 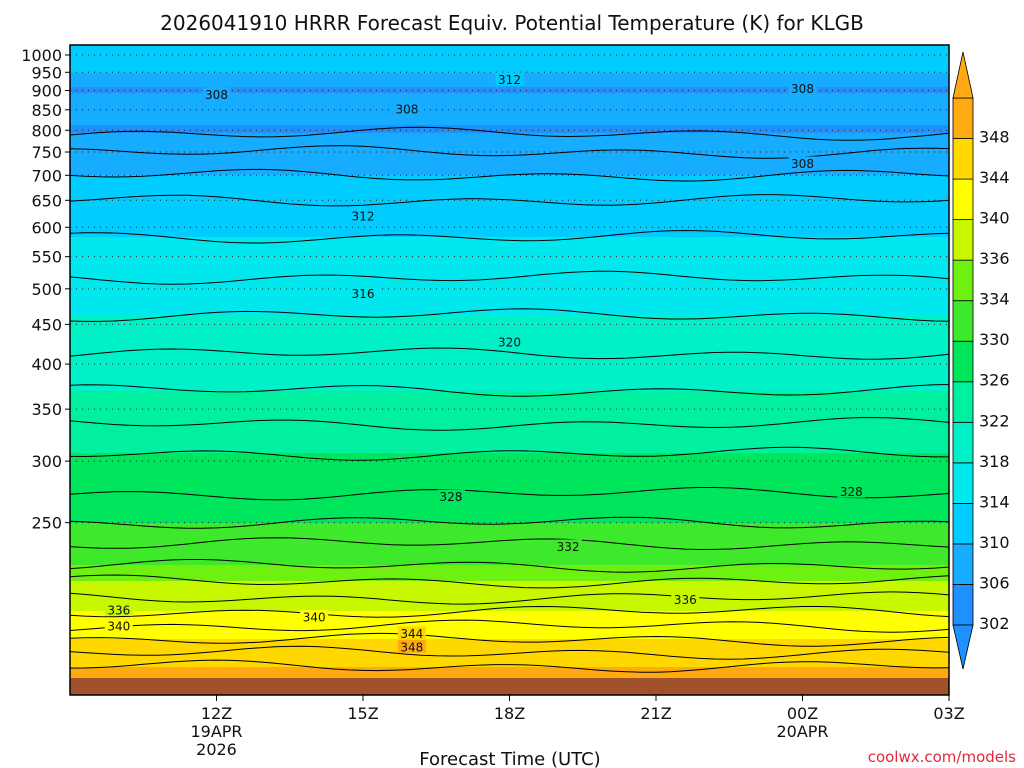 I want to click on colorbar-label: 330, so click(x=994, y=339).